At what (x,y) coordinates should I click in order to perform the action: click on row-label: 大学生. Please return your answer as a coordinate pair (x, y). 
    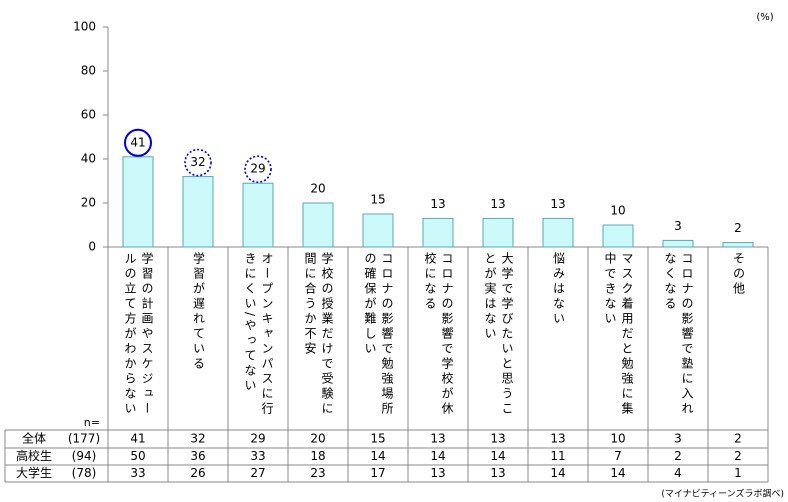
    Looking at the image, I should click on (34, 472).